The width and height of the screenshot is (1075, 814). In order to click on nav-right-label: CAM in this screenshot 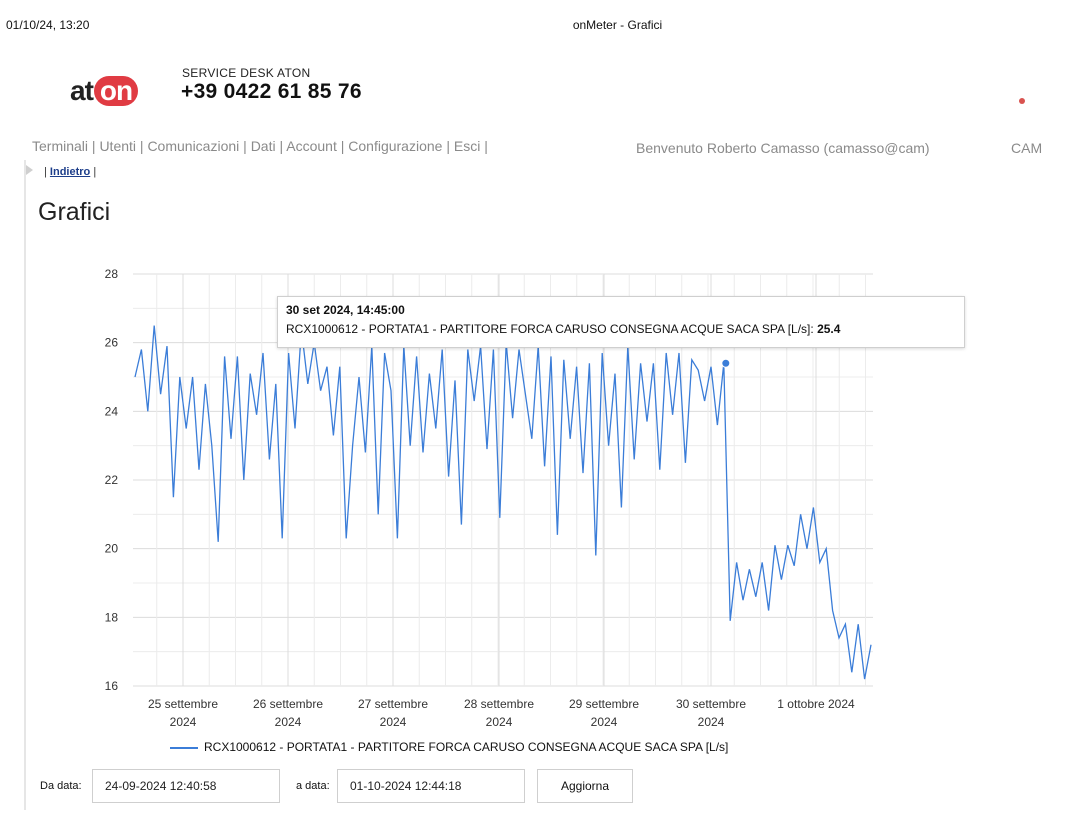, I will do `click(1027, 148)`.